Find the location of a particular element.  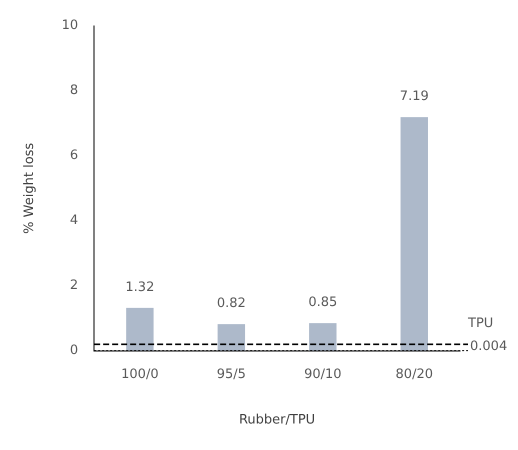

y-tick-label: 6 is located at coordinates (74, 156).